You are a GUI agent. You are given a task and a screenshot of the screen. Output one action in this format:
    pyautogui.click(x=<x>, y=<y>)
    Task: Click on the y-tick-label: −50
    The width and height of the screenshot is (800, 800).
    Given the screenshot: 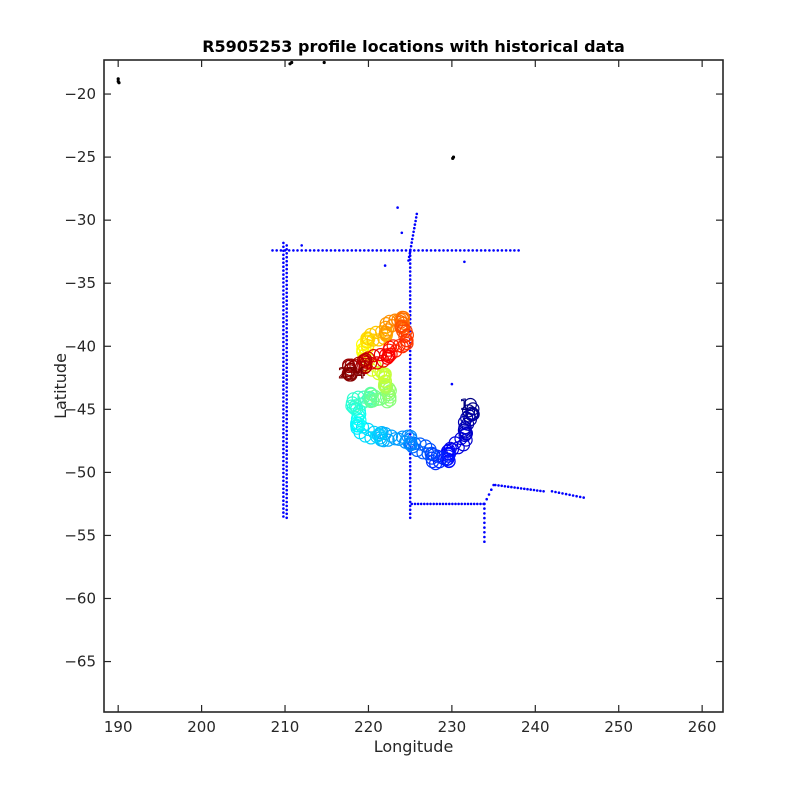 What is the action you would take?
    pyautogui.click(x=80, y=472)
    